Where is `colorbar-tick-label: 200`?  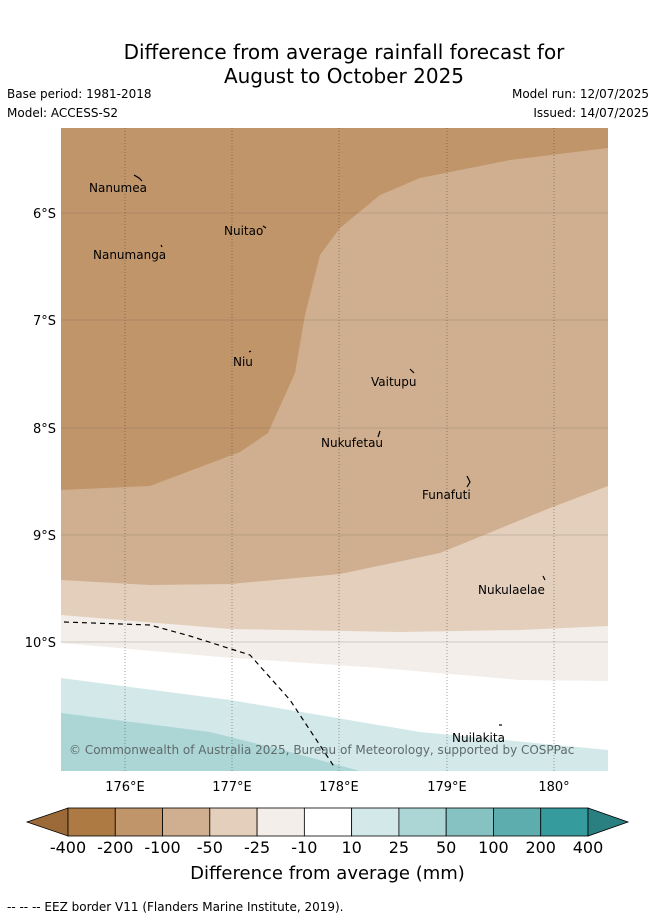
colorbar-tick-label: 200 is located at coordinates (540, 847).